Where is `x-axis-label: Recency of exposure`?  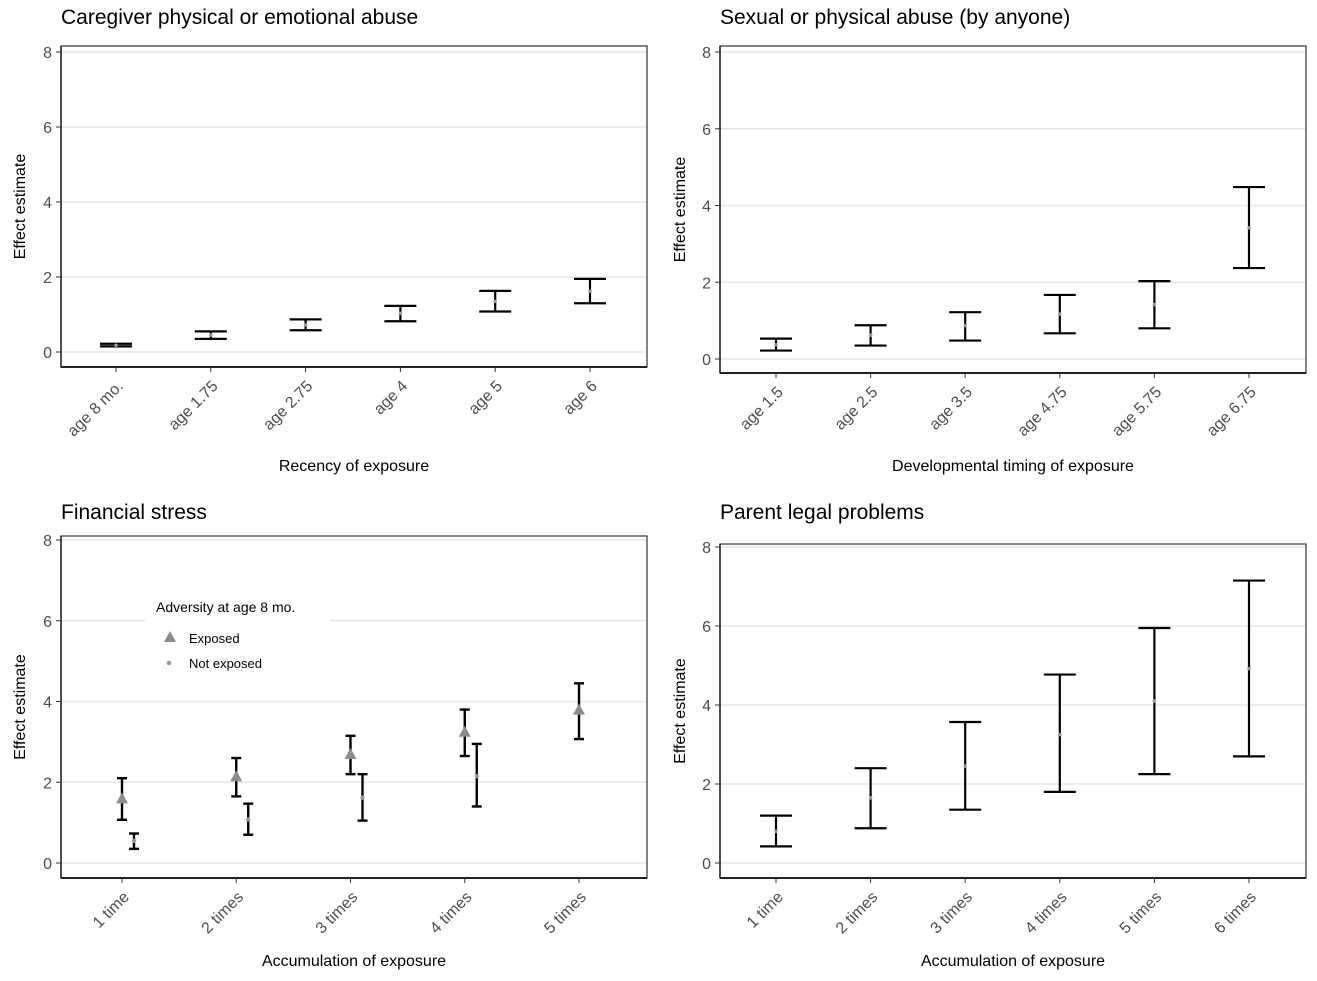 x-axis-label: Recency of exposure is located at coordinates (354, 466).